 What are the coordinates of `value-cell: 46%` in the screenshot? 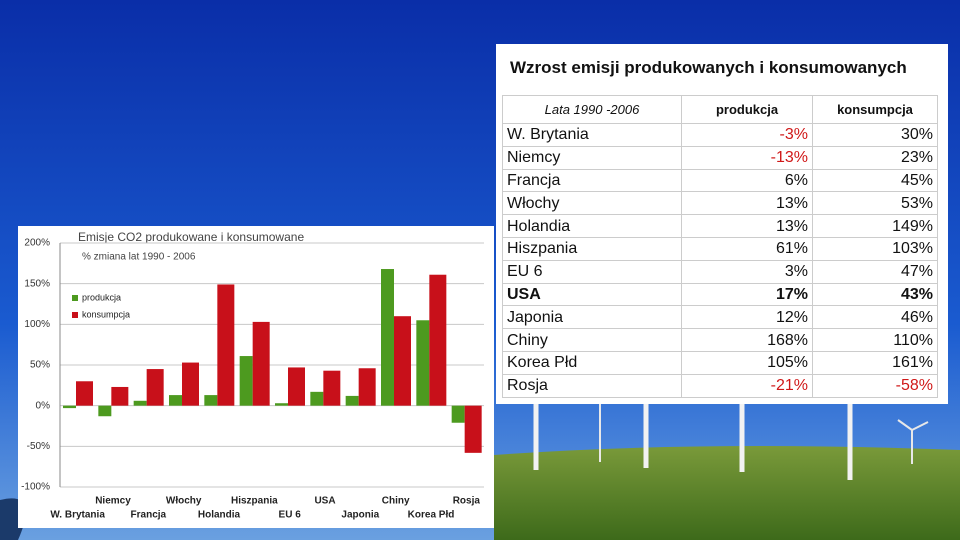 It's located at (875, 317).